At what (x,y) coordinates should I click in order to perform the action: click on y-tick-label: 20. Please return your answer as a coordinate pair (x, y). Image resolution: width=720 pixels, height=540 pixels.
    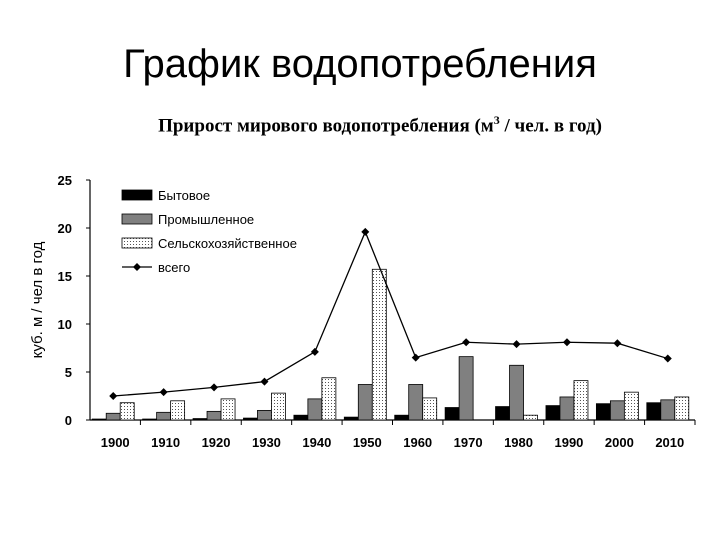
    Looking at the image, I should click on (65, 228).